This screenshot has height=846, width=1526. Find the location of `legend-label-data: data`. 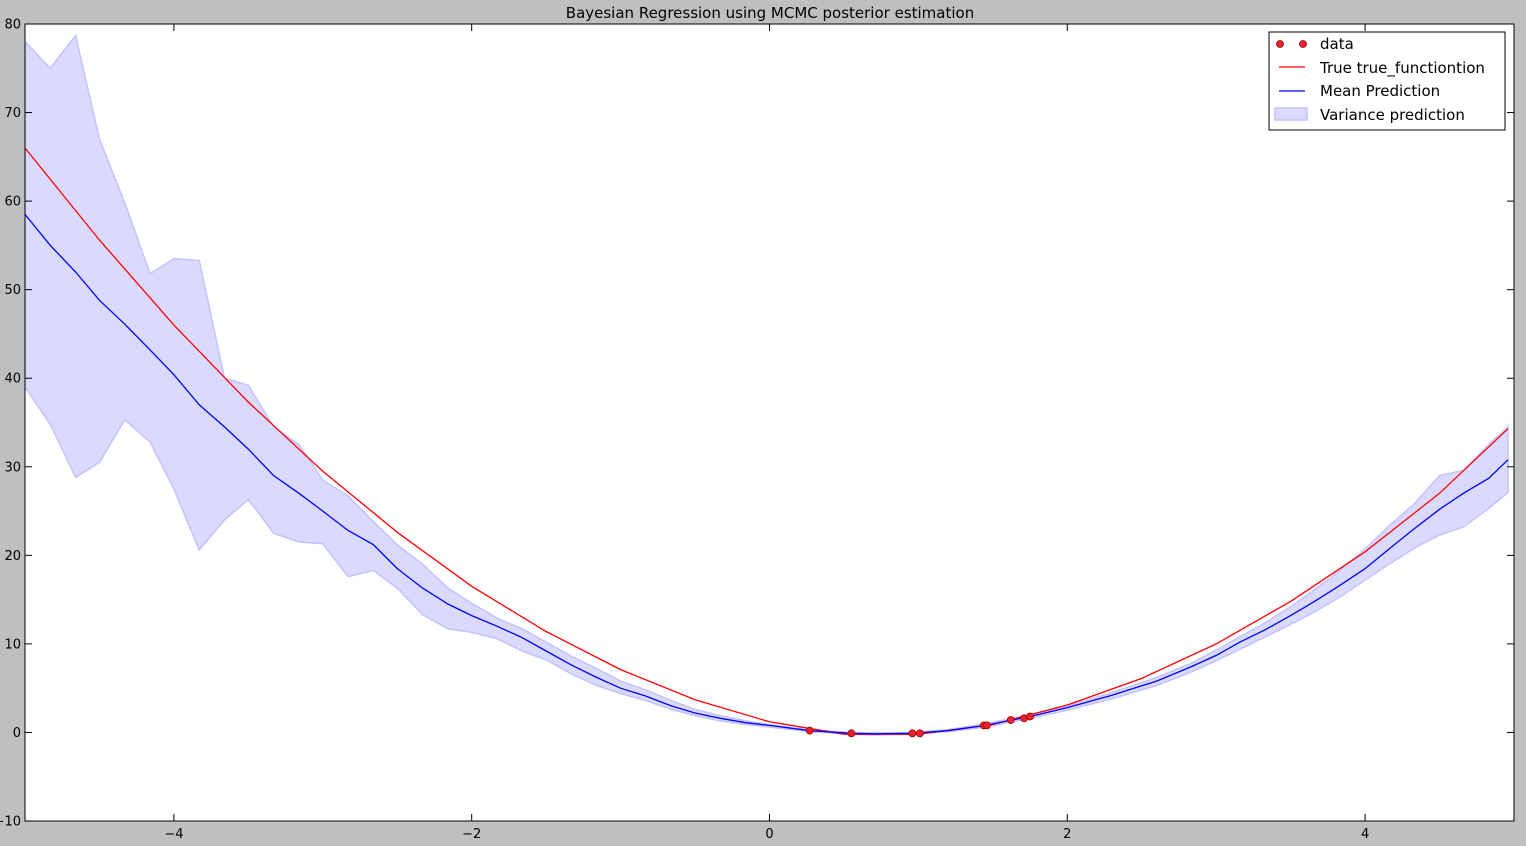

legend-label-data: data is located at coordinates (1337, 44).